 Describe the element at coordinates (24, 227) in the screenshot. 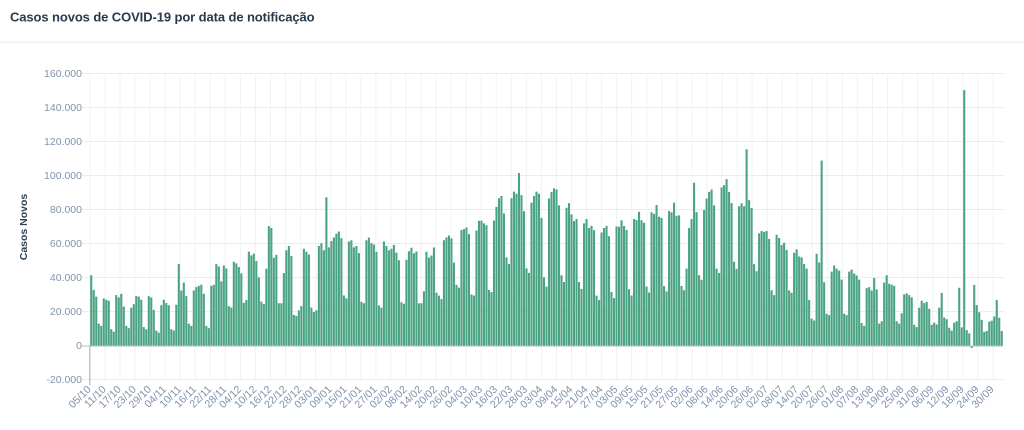

I see `svg-text: Casos Novos` at that location.